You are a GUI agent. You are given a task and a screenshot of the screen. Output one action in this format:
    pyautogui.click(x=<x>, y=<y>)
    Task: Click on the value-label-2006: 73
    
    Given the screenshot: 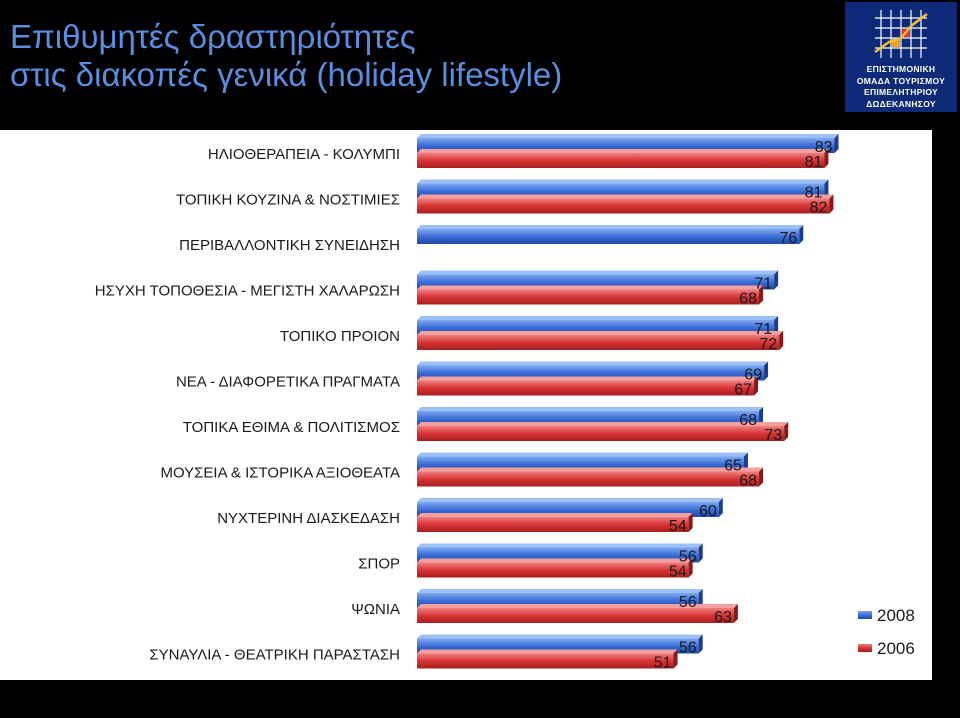 What is the action you would take?
    pyautogui.click(x=773, y=435)
    